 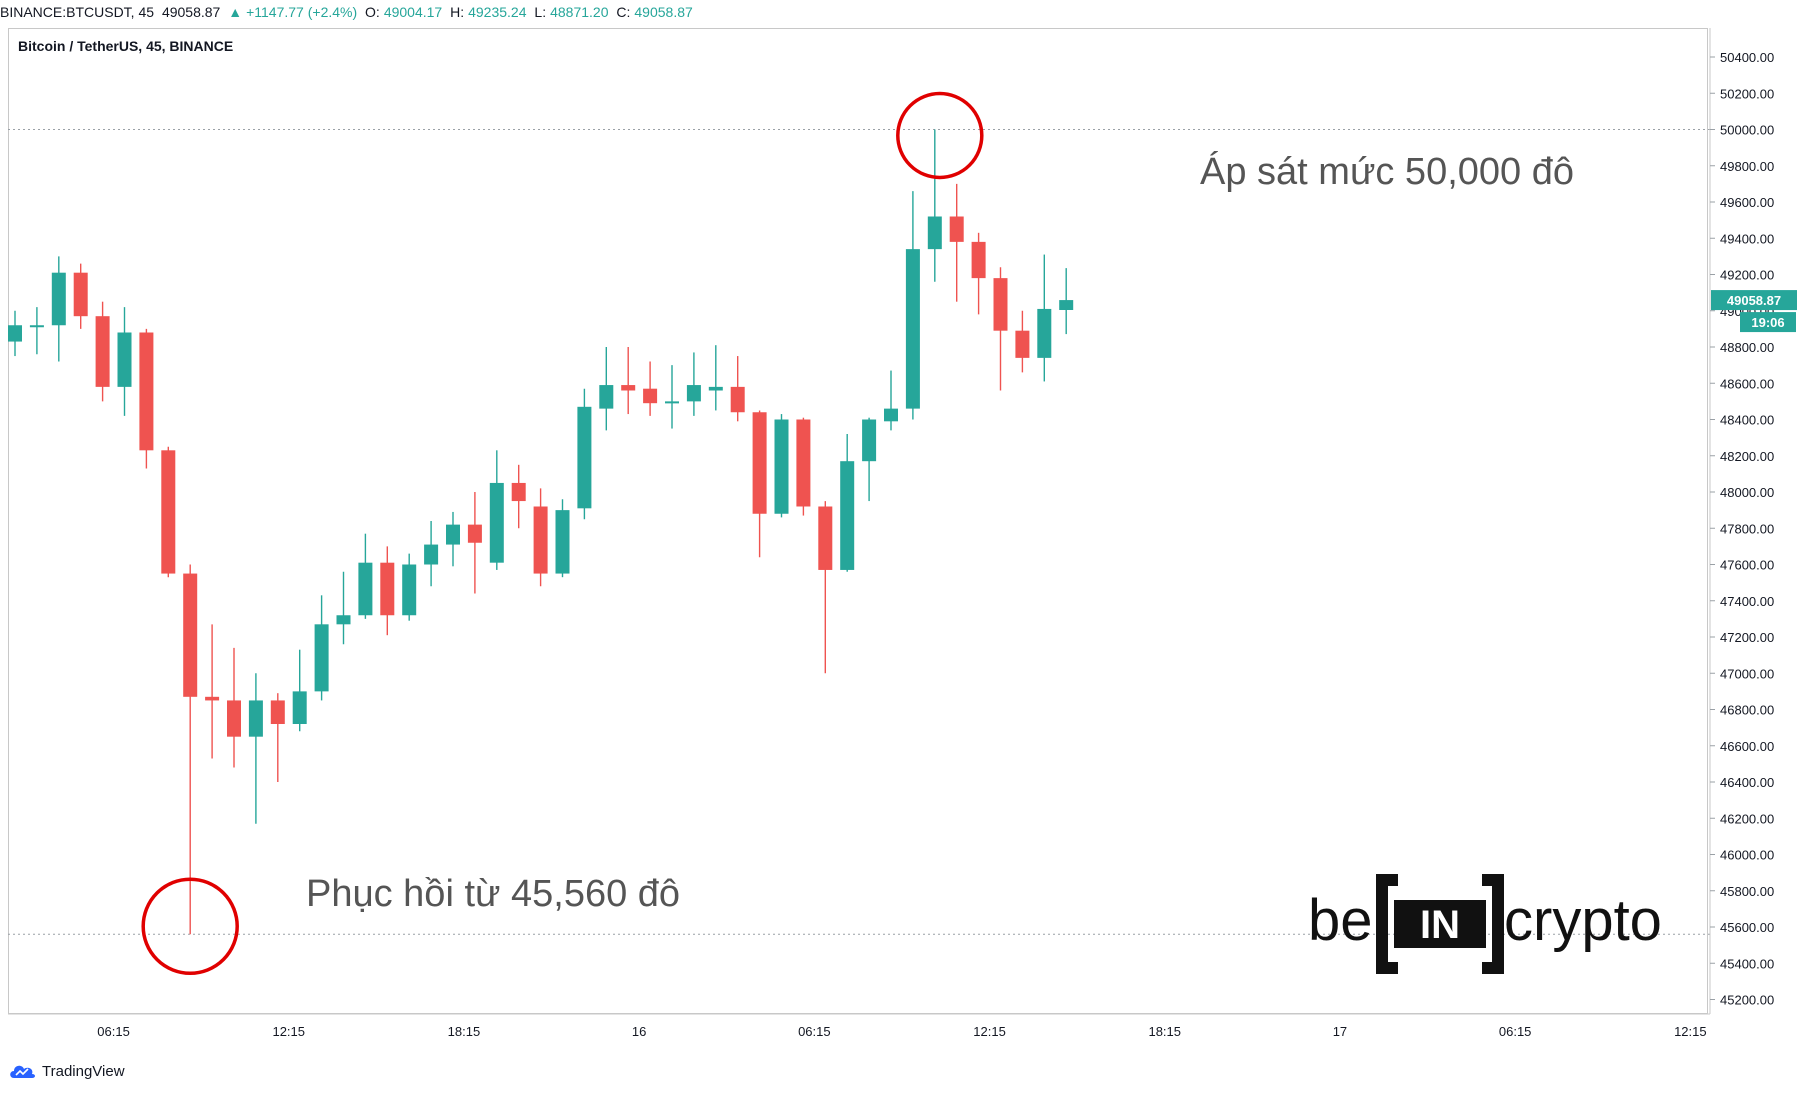 What do you see at coordinates (1747, 238) in the screenshot?
I see `y-tick-label: 49400.00` at bounding box center [1747, 238].